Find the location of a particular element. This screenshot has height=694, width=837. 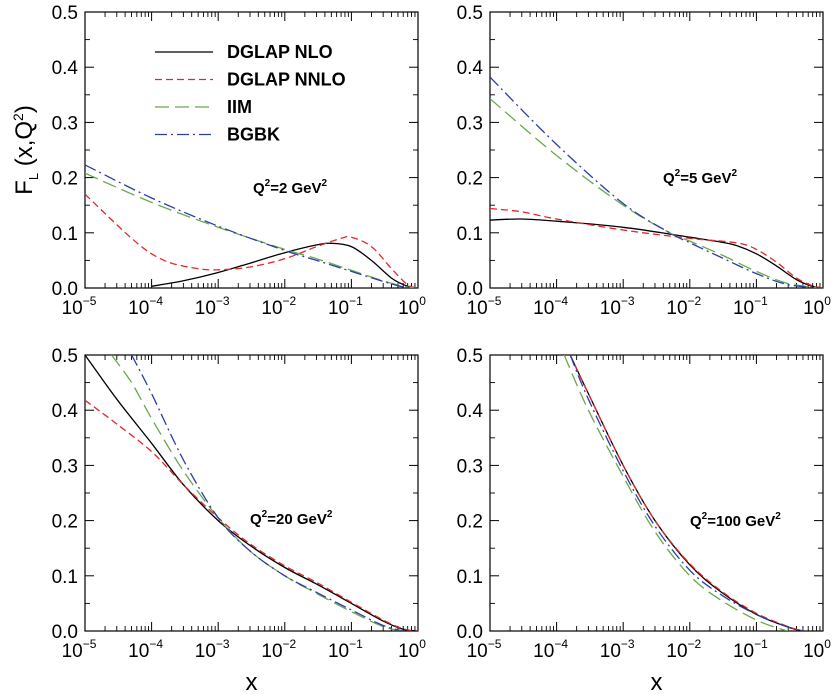

legend-label: DGLAP NLO is located at coordinates (280, 52).